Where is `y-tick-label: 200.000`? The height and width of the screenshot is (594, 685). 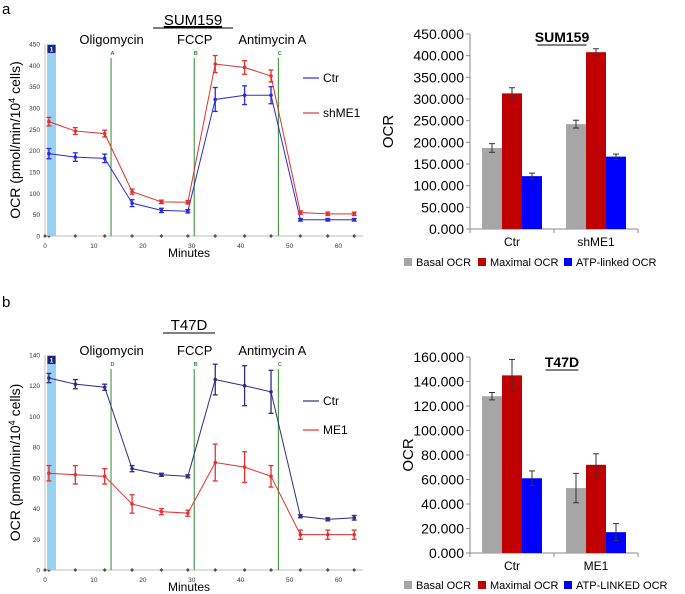
y-tick-label: 200.000 is located at coordinates (438, 142).